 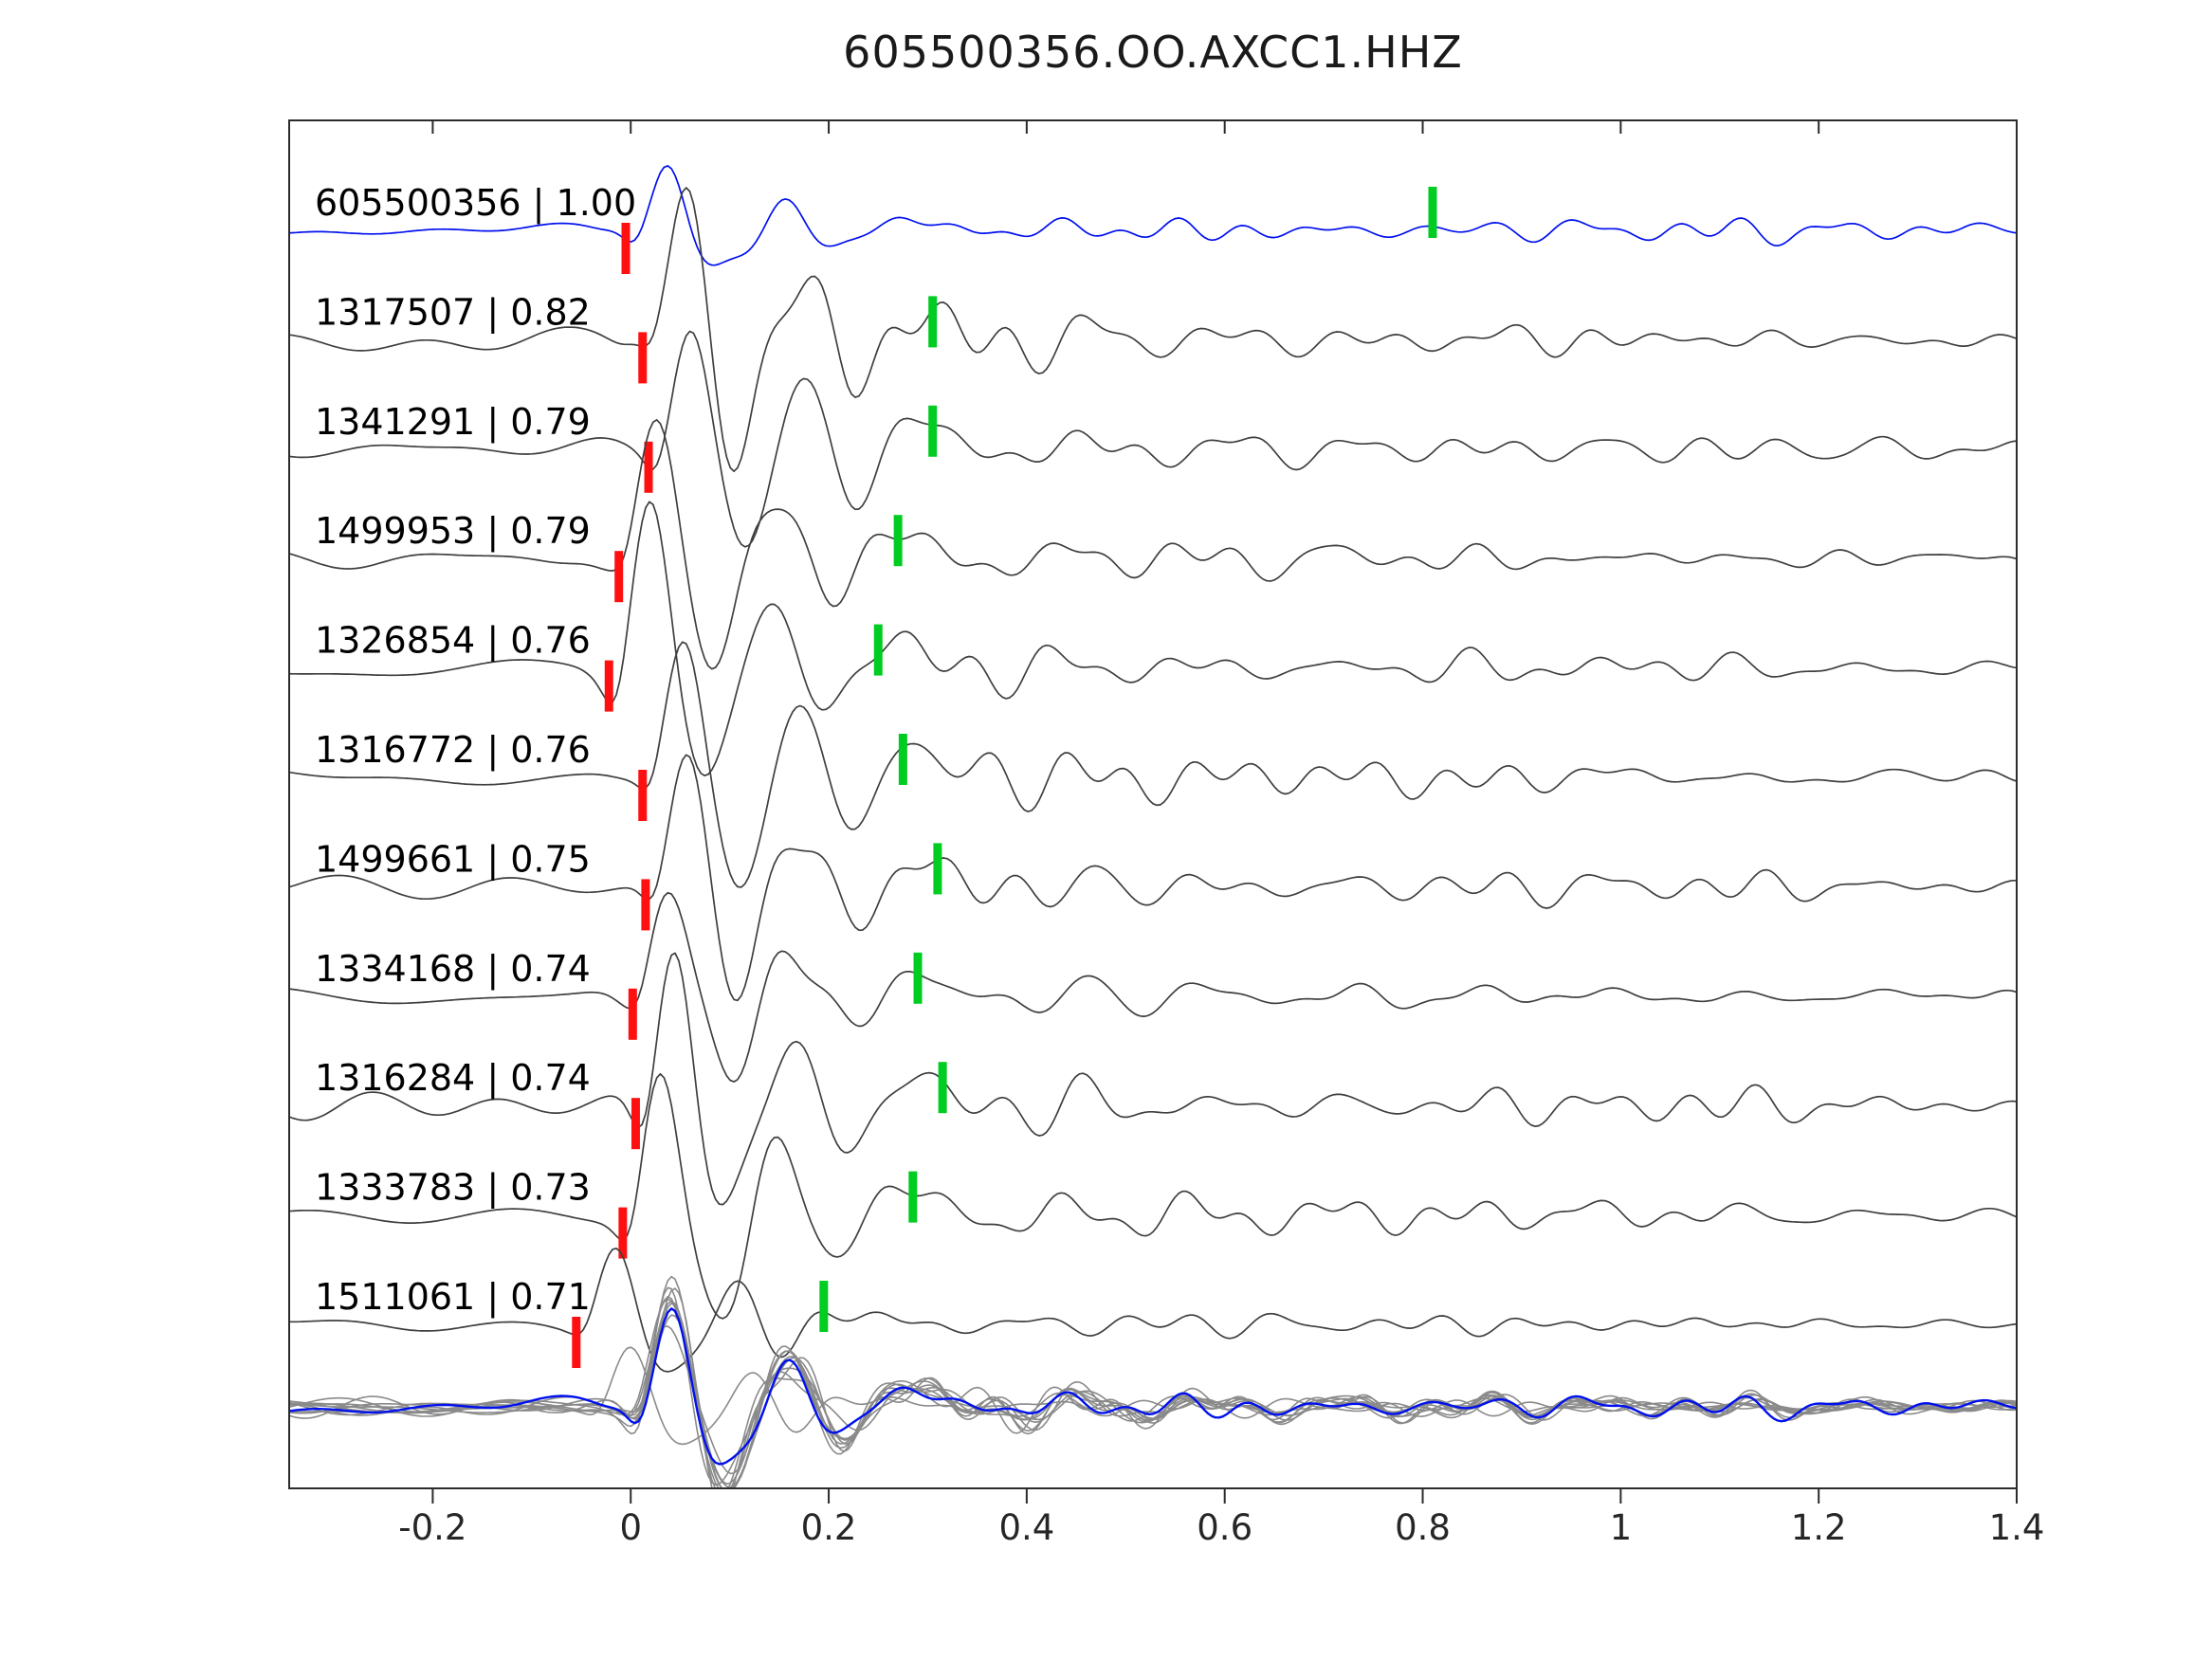 I want to click on reference-waveform, so click(x=1153, y=215).